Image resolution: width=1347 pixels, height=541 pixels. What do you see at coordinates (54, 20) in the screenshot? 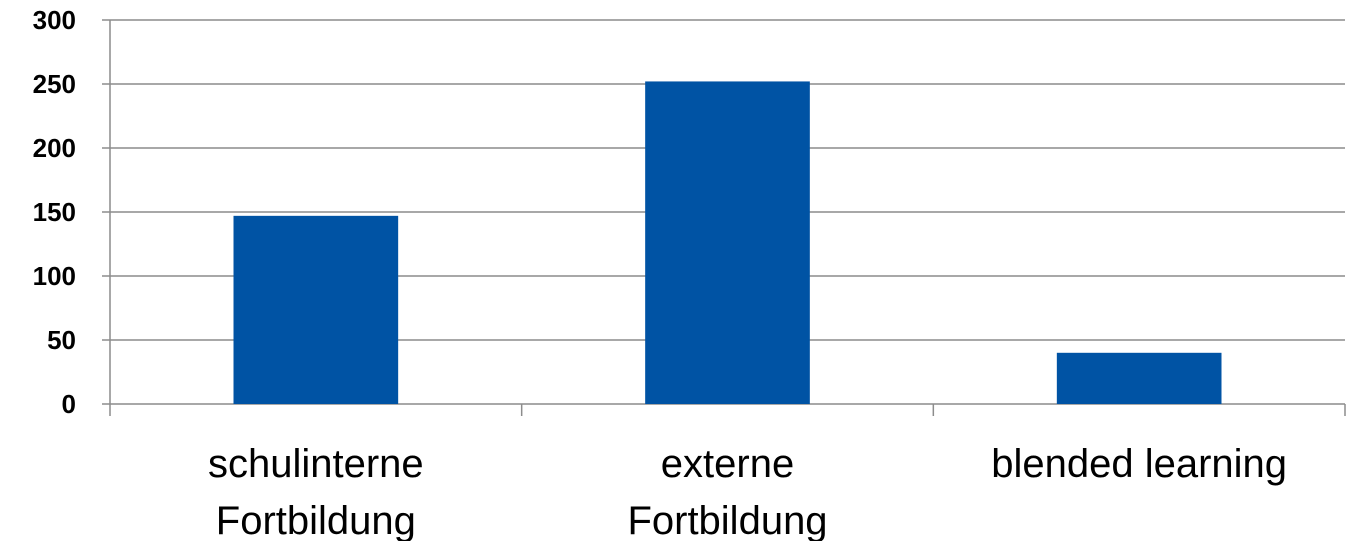
I see `y-tick-label: 300` at bounding box center [54, 20].